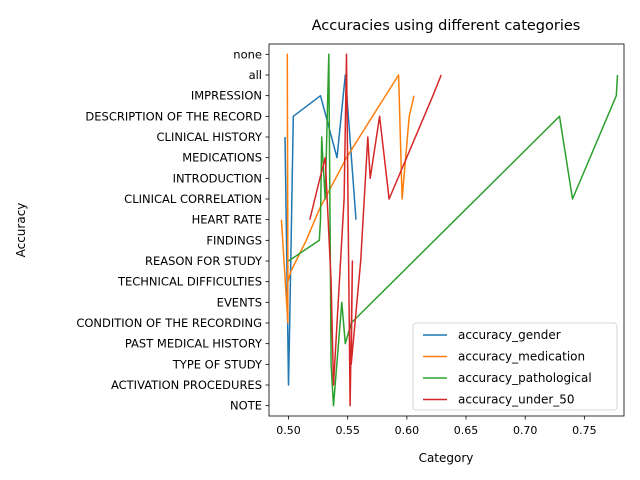 This screenshot has width=640, height=480. What do you see at coordinates (217, 364) in the screenshot?
I see `y-tick-label: TYPE OF STUDY` at bounding box center [217, 364].